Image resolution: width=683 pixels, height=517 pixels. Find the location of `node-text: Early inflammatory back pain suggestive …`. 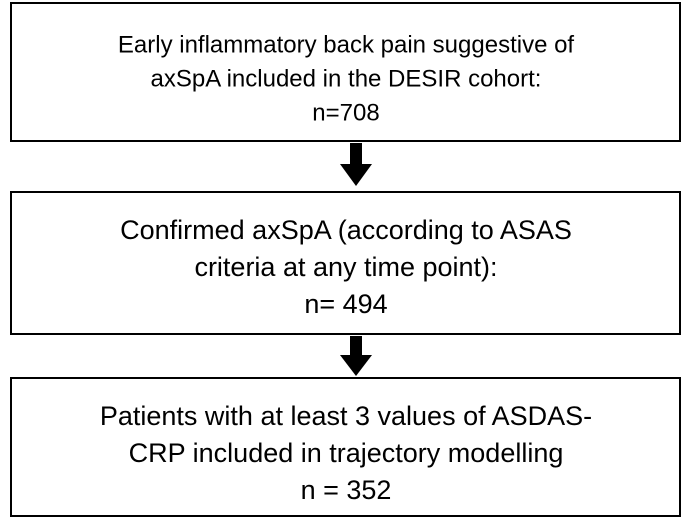

node-text: Early inflammatory back pain suggestive … is located at coordinates (346, 44).